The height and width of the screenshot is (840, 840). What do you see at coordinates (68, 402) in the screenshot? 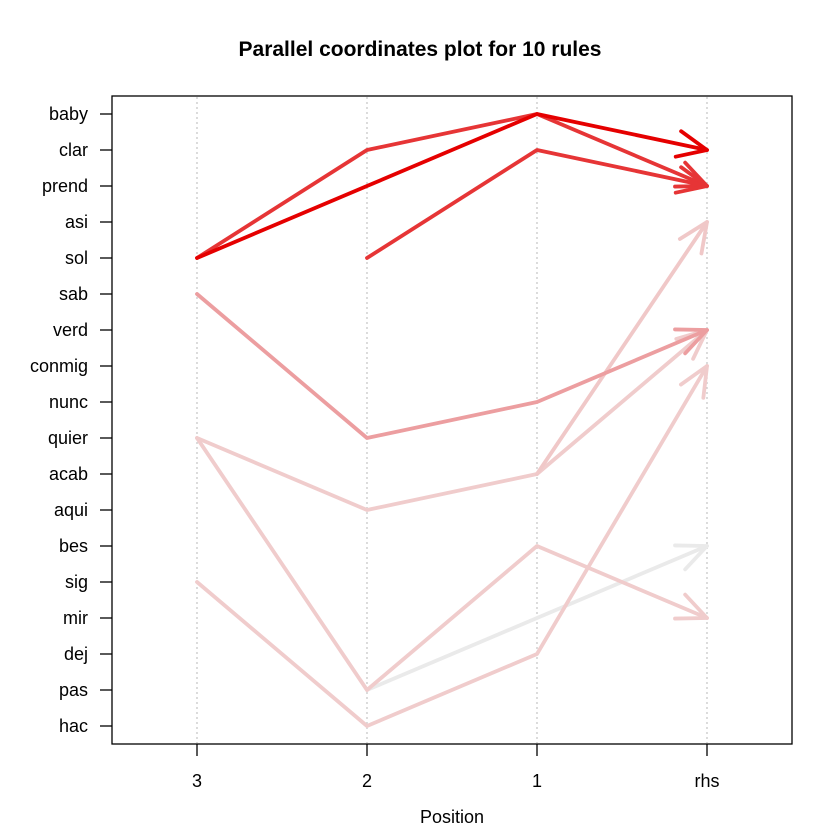
I see `y-tick-label-nunc: nunc` at bounding box center [68, 402].